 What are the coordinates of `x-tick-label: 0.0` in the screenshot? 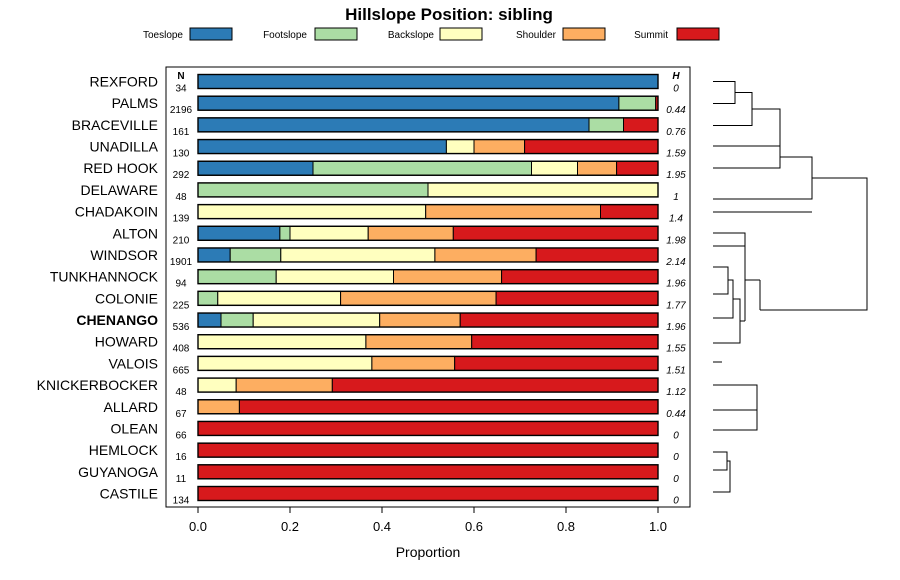 It's located at (198, 526).